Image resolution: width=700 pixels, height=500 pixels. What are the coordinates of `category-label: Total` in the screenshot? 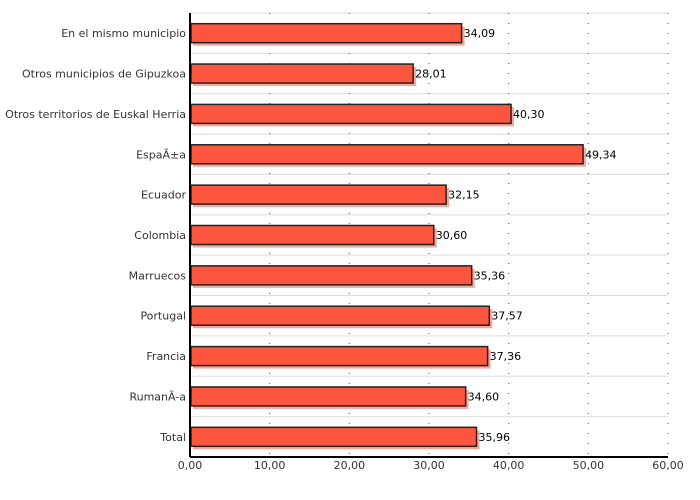 It's located at (172, 437).